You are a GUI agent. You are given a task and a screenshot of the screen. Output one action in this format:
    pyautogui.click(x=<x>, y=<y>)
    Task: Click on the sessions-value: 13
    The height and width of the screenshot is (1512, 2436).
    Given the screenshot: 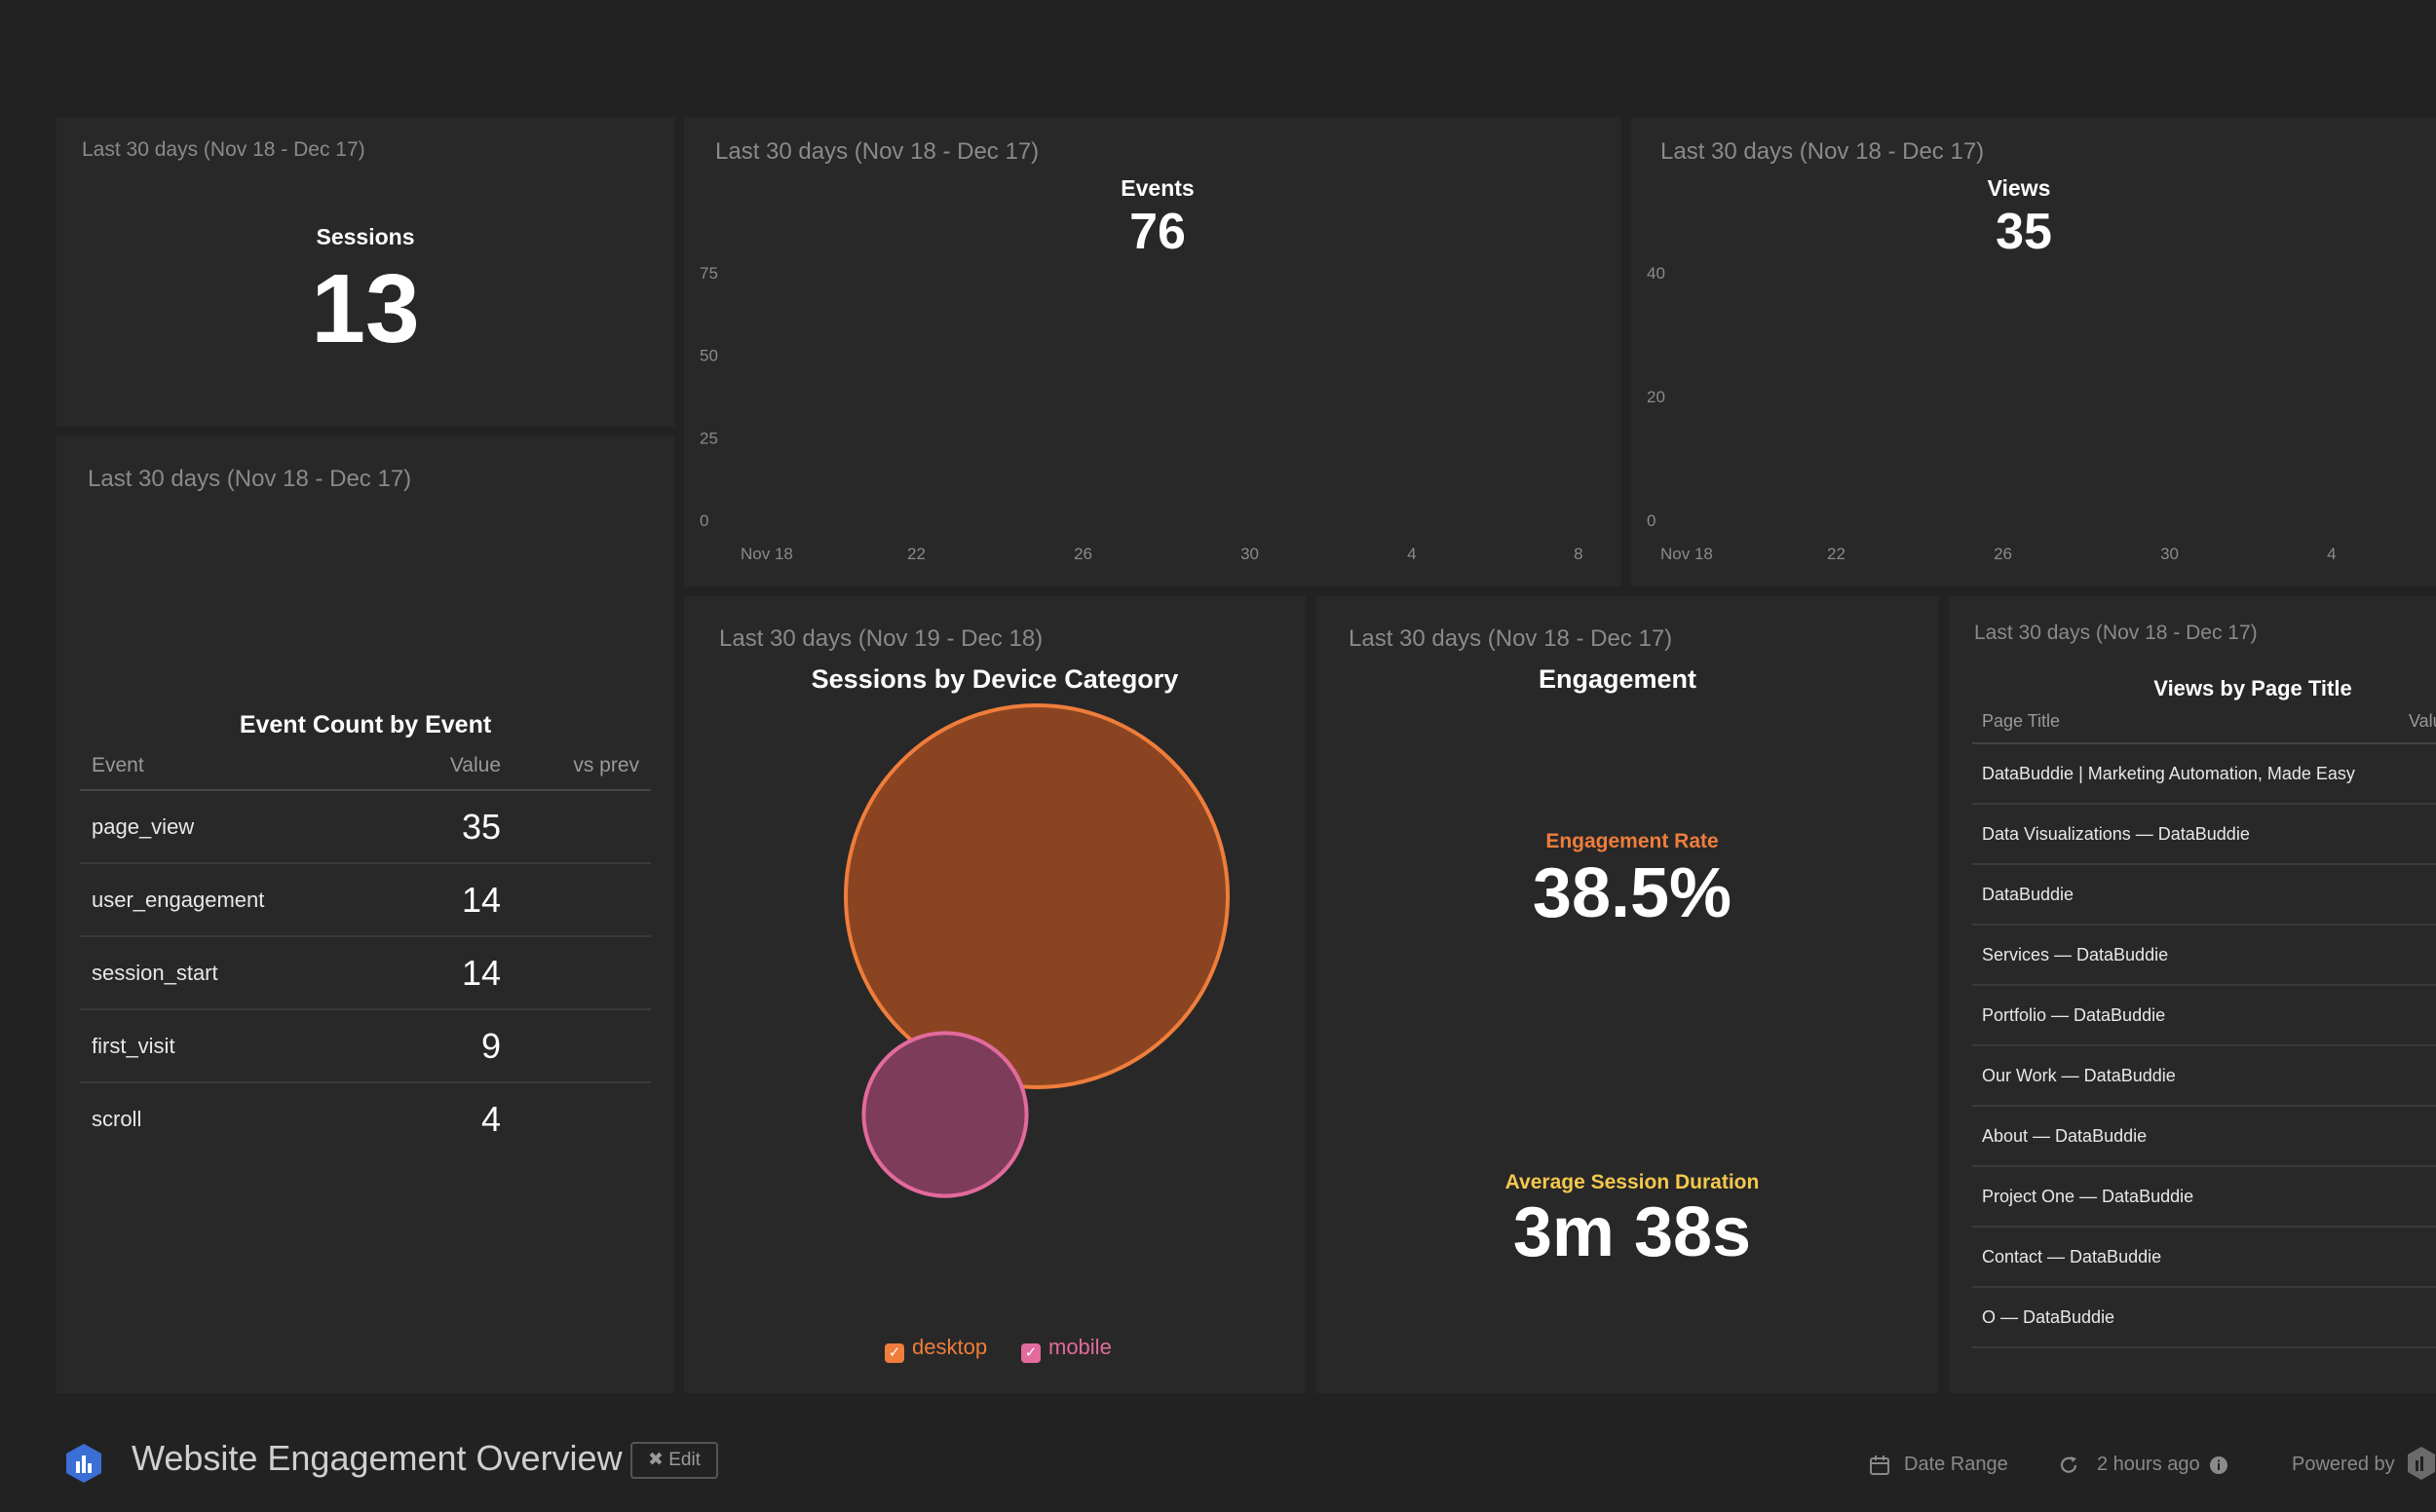 What is the action you would take?
    pyautogui.click(x=365, y=309)
    